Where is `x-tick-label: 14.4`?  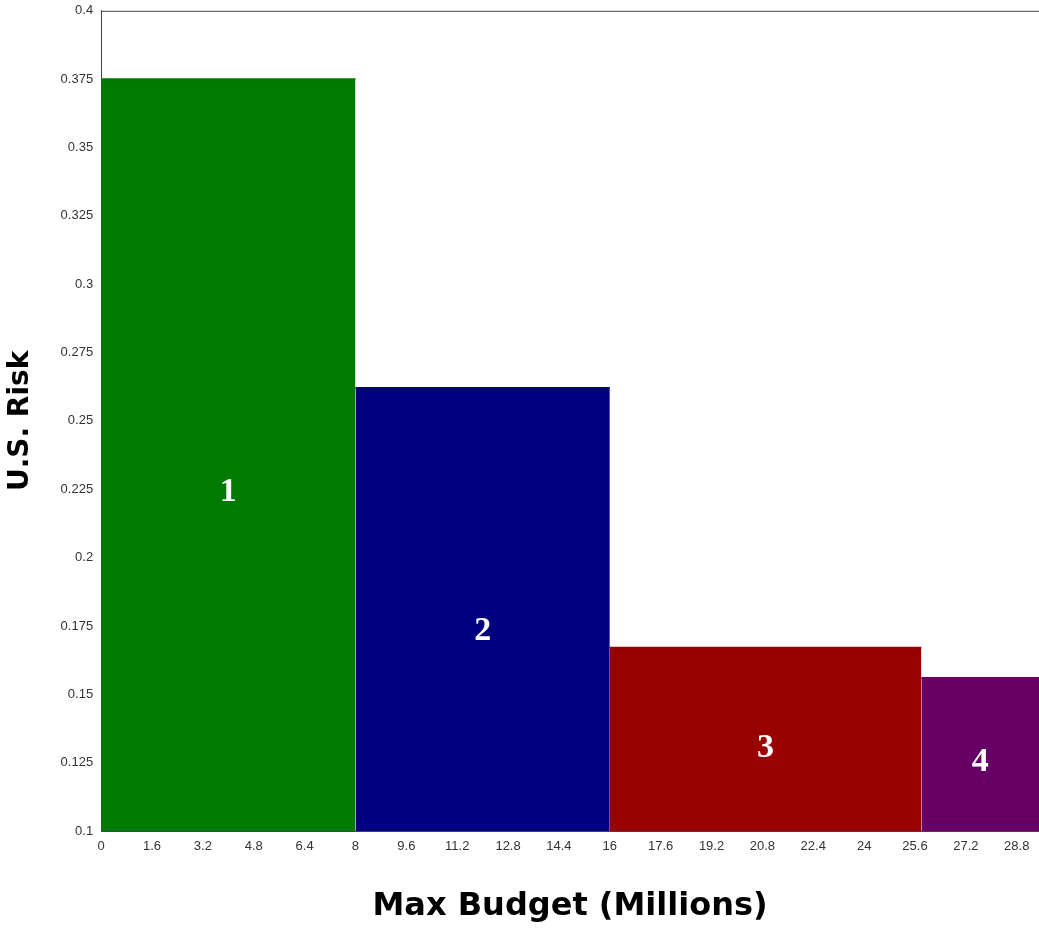 x-tick-label: 14.4 is located at coordinates (559, 846).